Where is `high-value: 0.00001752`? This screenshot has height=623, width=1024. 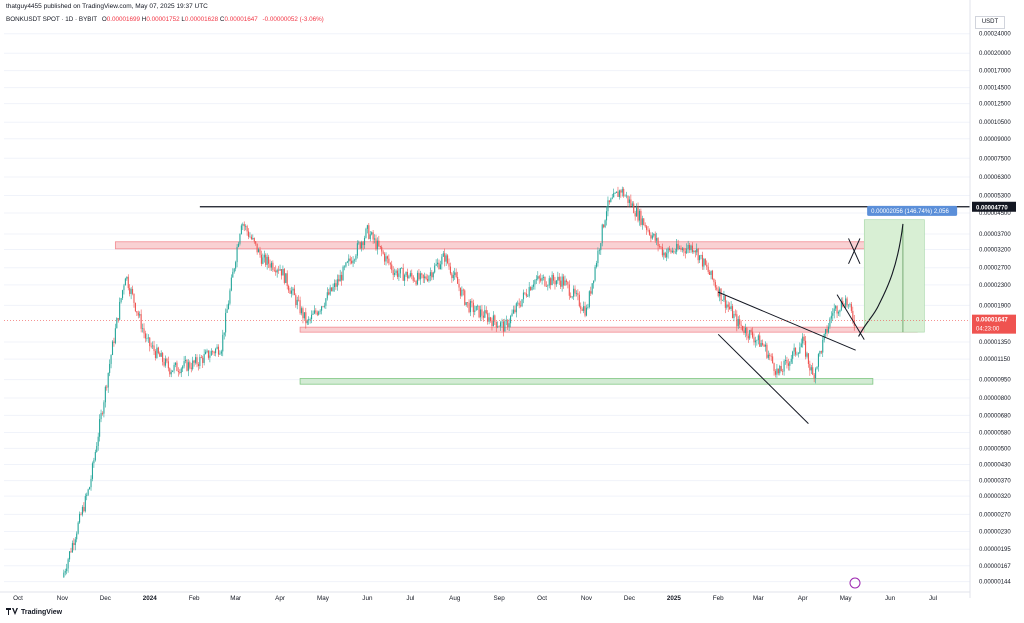
high-value: 0.00001752 is located at coordinates (163, 19).